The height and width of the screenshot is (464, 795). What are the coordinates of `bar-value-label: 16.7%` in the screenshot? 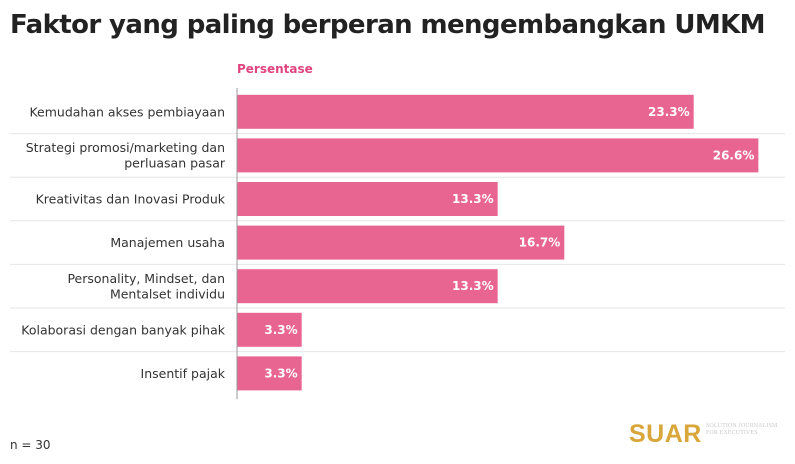 It's located at (540, 243).